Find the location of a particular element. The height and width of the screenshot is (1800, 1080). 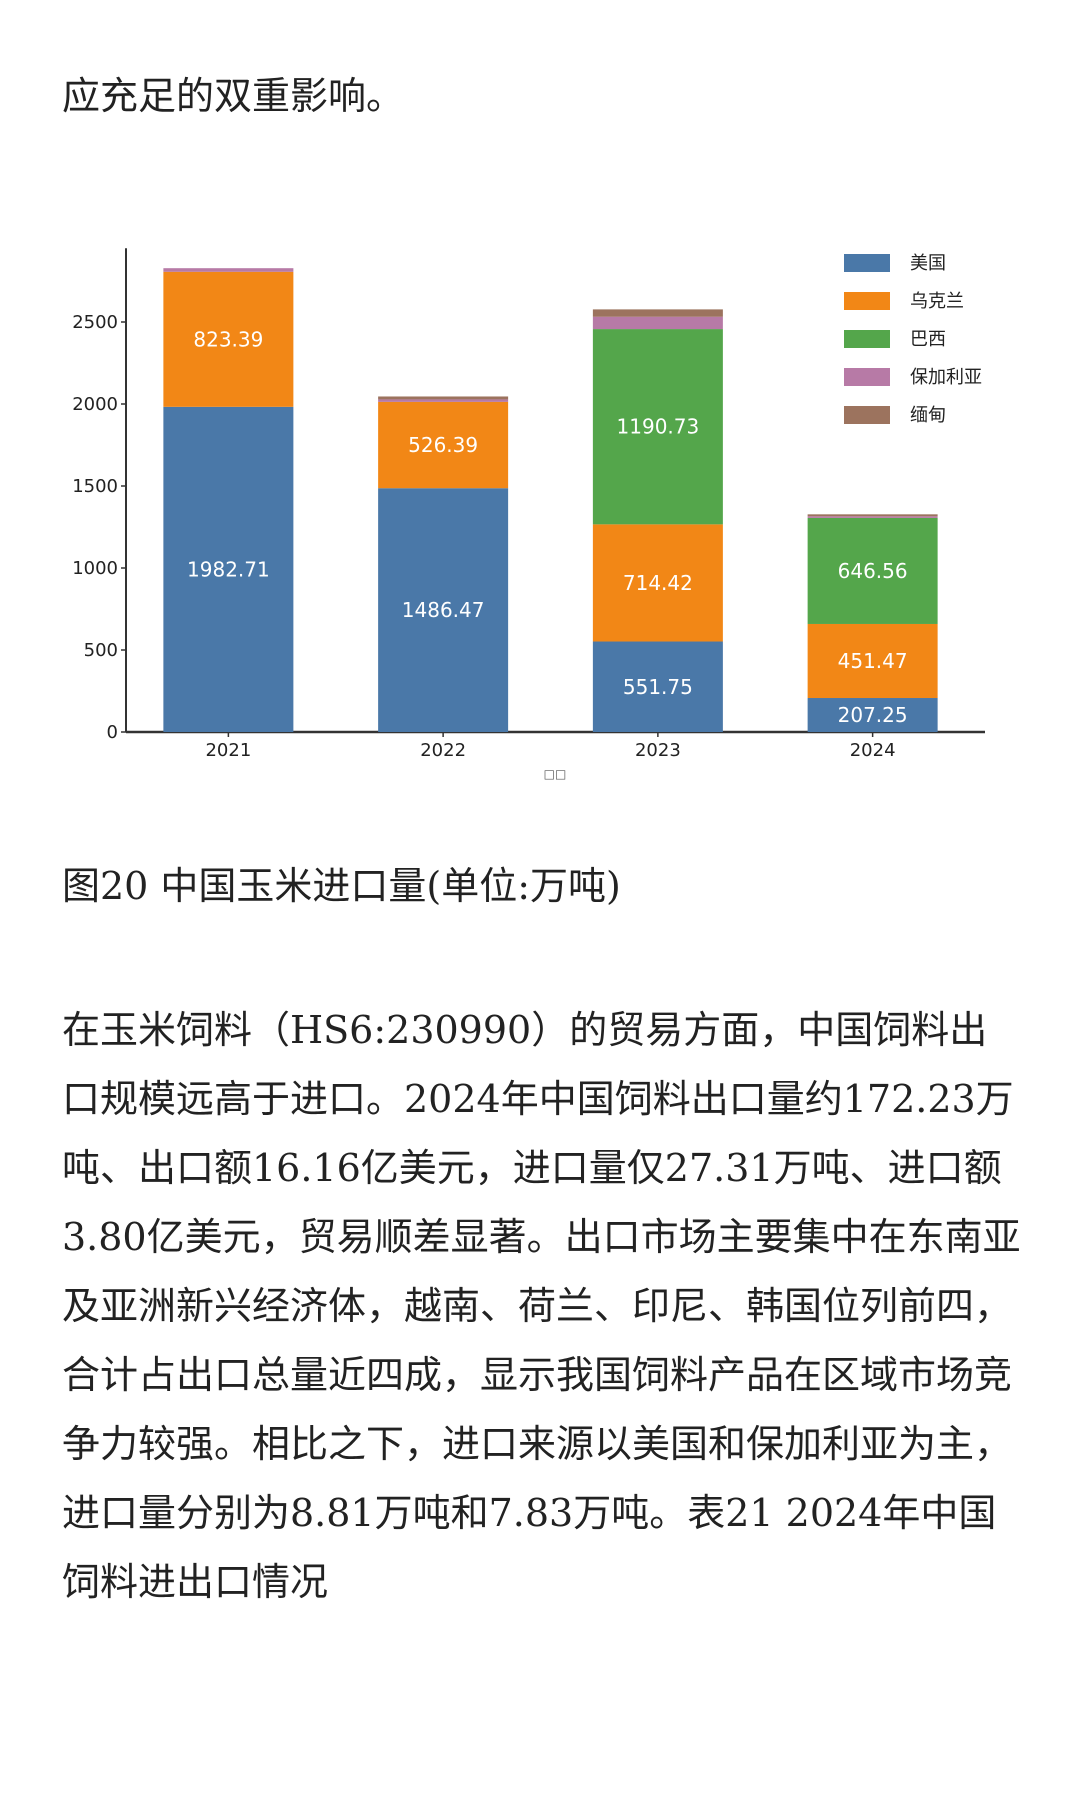

bar-data-label: 451.47 is located at coordinates (873, 661).